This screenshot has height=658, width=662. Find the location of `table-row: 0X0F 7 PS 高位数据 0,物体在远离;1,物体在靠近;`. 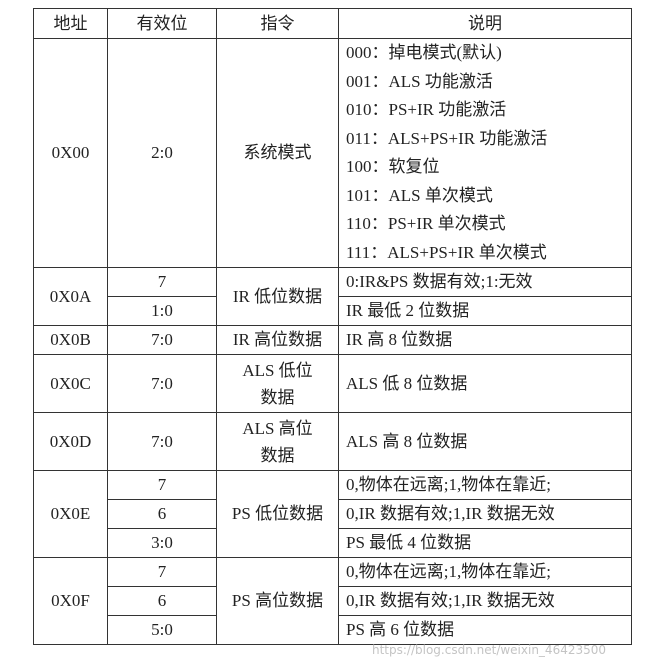

table-row: 0X0F 7 PS 高位数据 0,物体在远离;1,物体在靠近; is located at coordinates (332, 601).